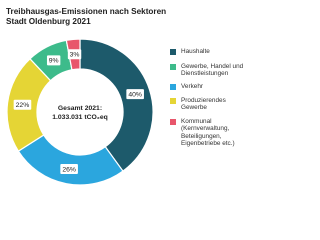  What do you see at coordinates (195, 51) in the screenshot?
I see `legend-label: Haushalte` at bounding box center [195, 51].